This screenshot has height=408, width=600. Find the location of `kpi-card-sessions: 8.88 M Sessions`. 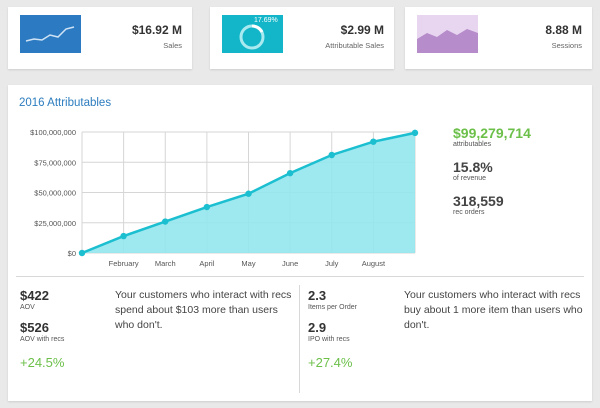

kpi-card-sessions: 8.88 M Sessions is located at coordinates (498, 38).